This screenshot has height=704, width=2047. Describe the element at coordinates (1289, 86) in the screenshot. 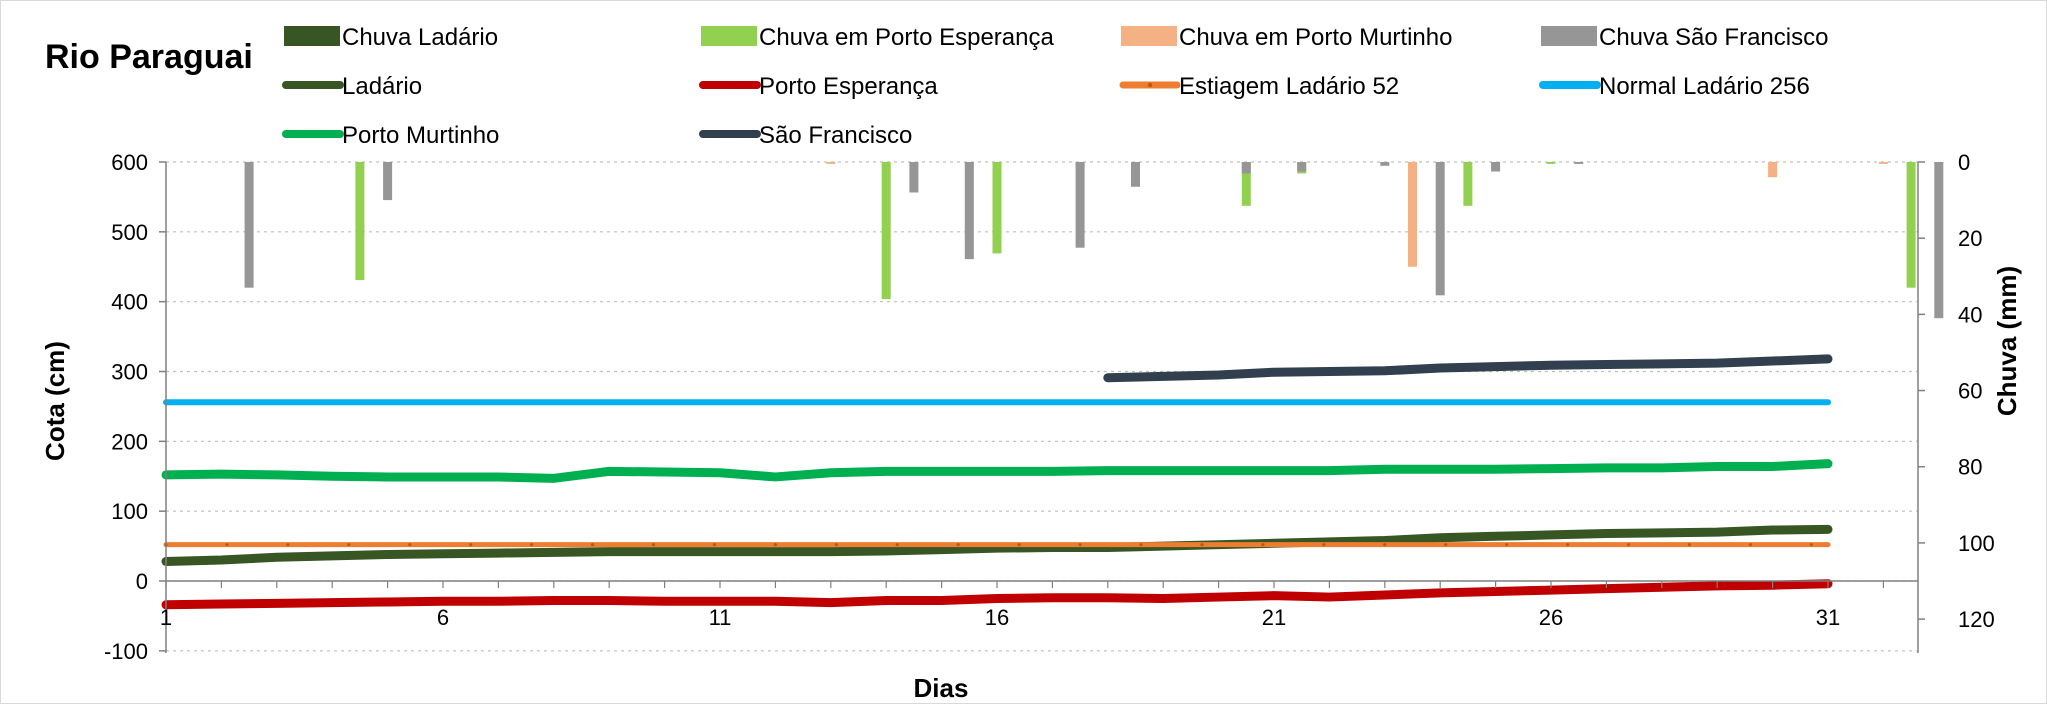

I see `legend-label-6: Estiagem Ladário 52` at that location.